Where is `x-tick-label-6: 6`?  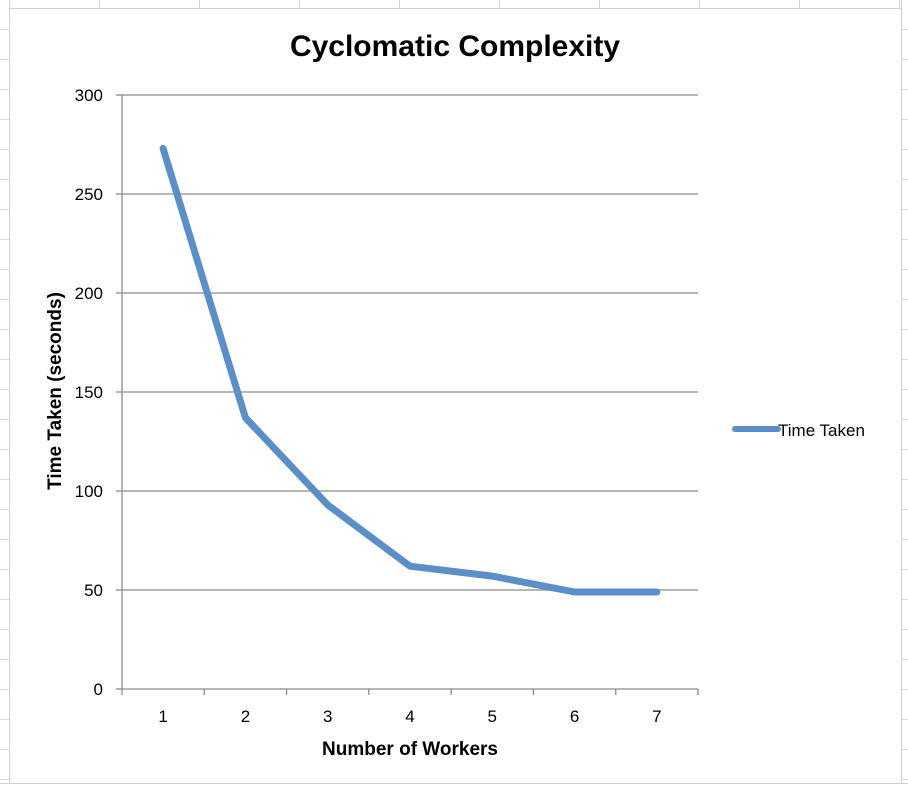
x-tick-label-6: 6 is located at coordinates (574, 716).